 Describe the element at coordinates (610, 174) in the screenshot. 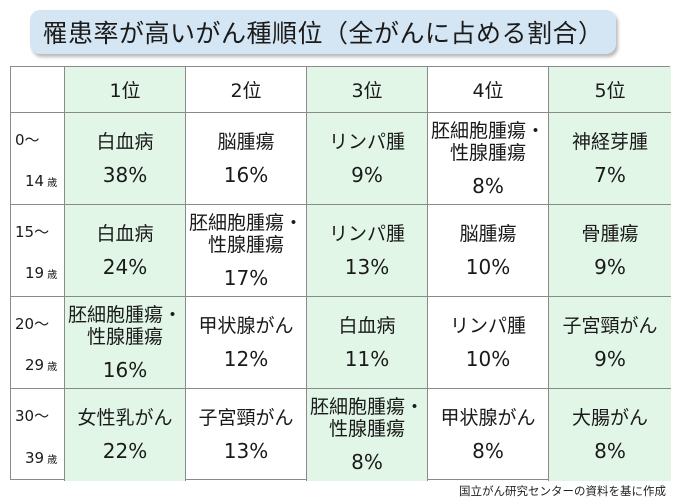

I see `share-percent: 7%` at that location.